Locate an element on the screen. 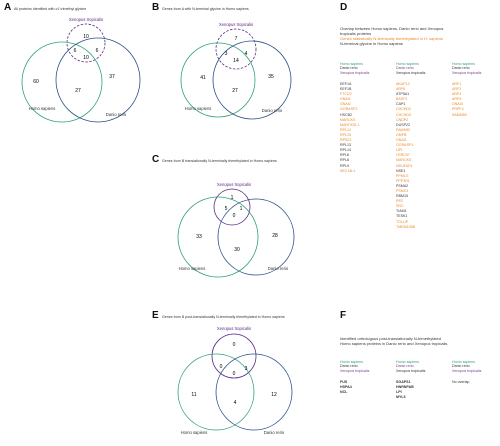 The height and width of the screenshot is (446, 500). gene-item: RP2 is located at coordinates (399, 201).